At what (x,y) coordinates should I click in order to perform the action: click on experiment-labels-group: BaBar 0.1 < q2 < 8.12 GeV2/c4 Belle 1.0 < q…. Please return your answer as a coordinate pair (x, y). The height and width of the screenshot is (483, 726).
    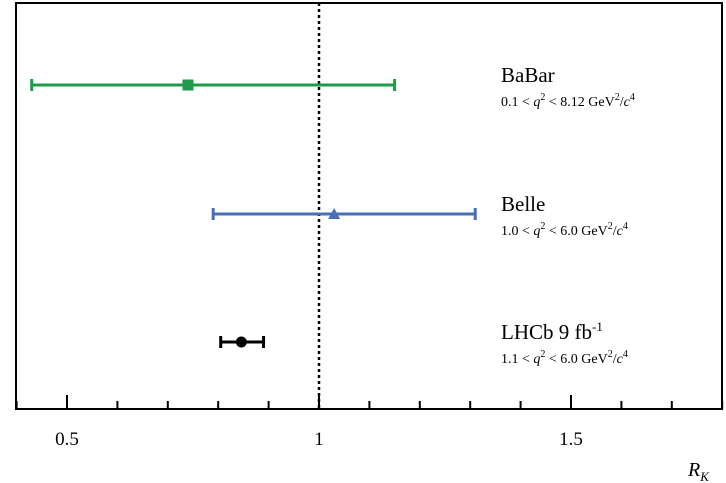
    Looking at the image, I should click on (568, 215).